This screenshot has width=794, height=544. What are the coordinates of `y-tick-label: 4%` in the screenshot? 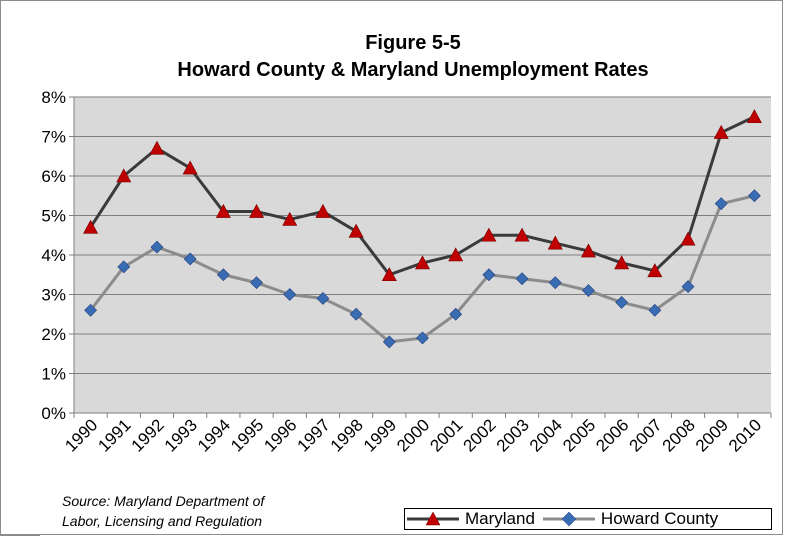 It's located at (53, 255).